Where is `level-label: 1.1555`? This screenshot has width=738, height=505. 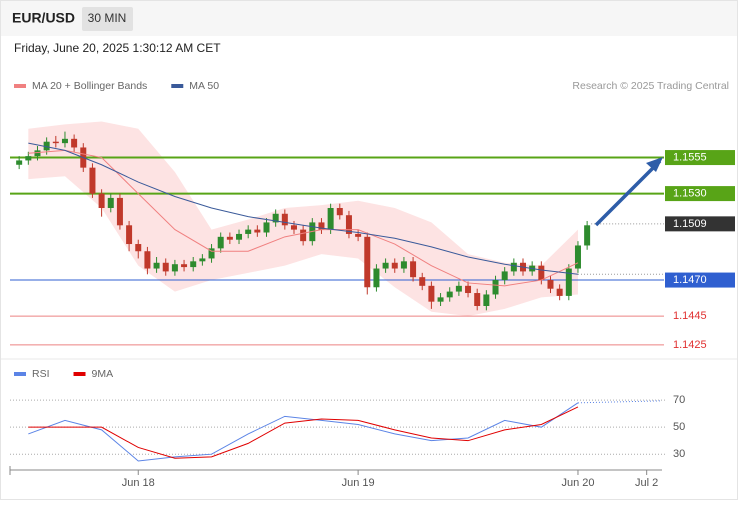
level-label: 1.1555 is located at coordinates (690, 157).